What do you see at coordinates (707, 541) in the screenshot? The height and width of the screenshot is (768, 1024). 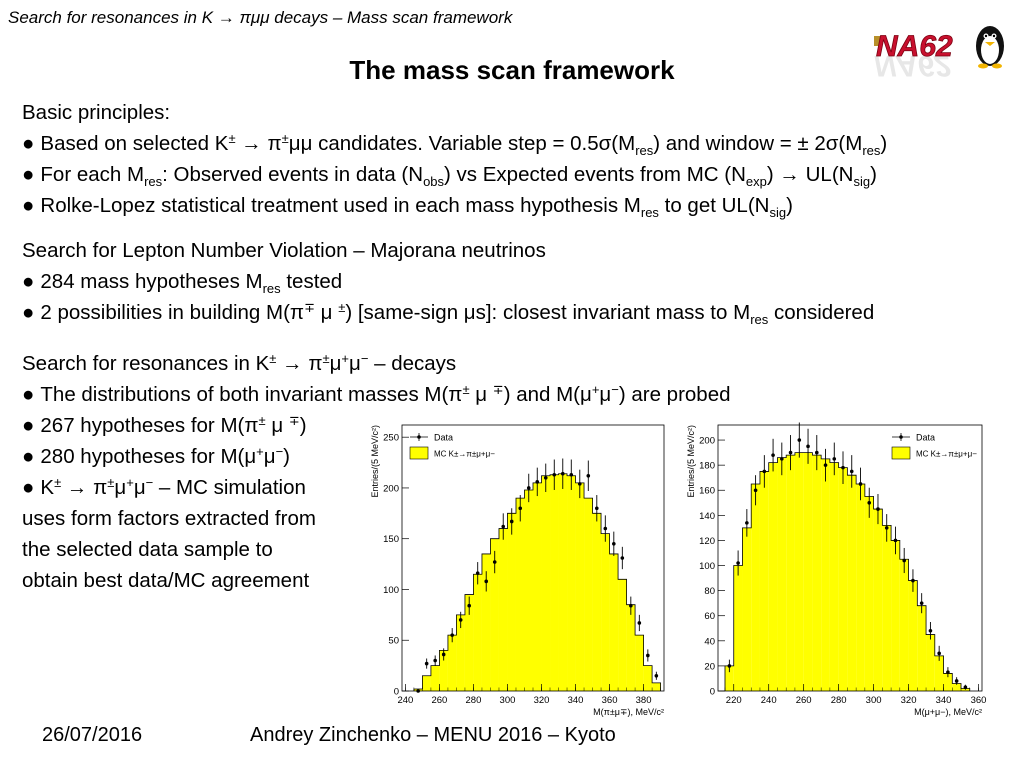 I see `y-tick-label: 120` at bounding box center [707, 541].